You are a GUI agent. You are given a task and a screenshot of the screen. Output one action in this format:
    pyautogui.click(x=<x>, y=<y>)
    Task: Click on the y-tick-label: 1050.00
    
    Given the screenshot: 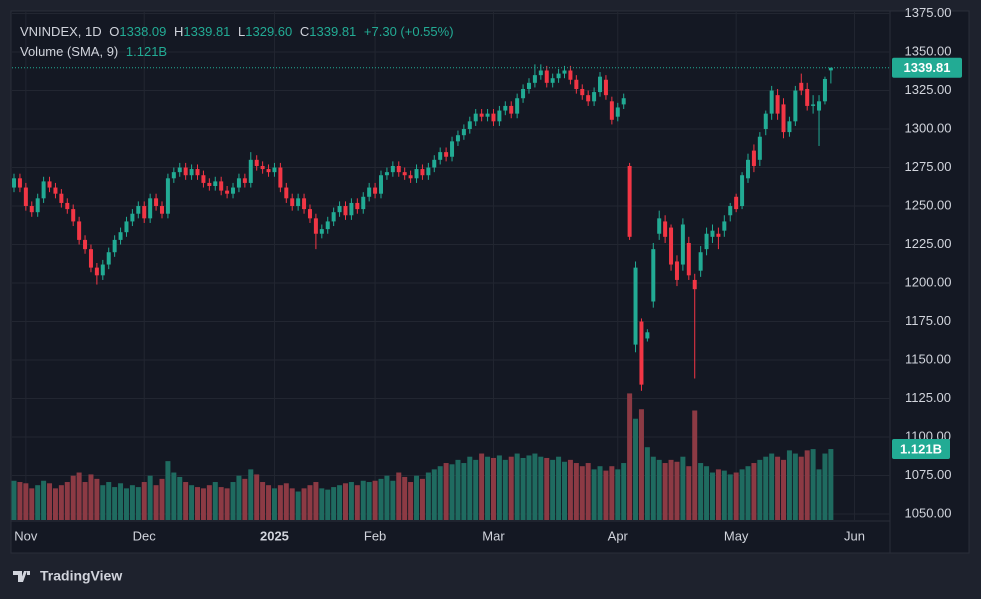 What is the action you would take?
    pyautogui.click(x=928, y=512)
    